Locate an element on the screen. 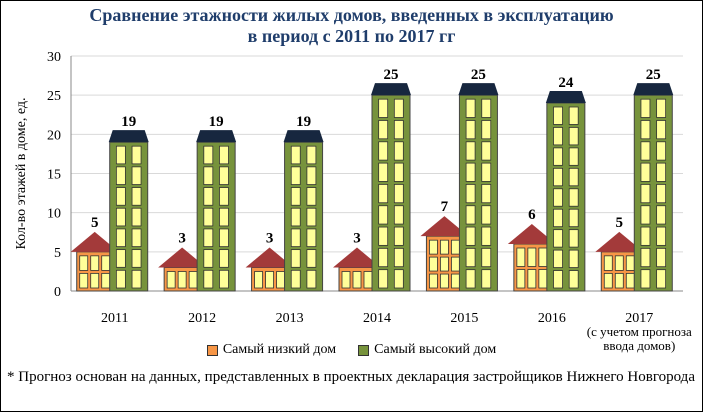 The width and height of the screenshot is (703, 412). x-tick-label: 2014 is located at coordinates (377, 318).